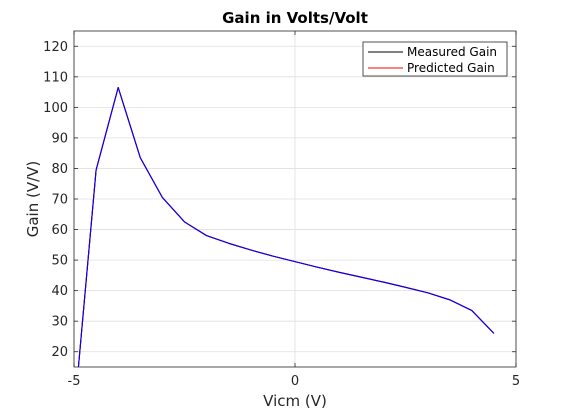 The width and height of the screenshot is (570, 413). I want to click on y-tick-label: 30, so click(59, 322).